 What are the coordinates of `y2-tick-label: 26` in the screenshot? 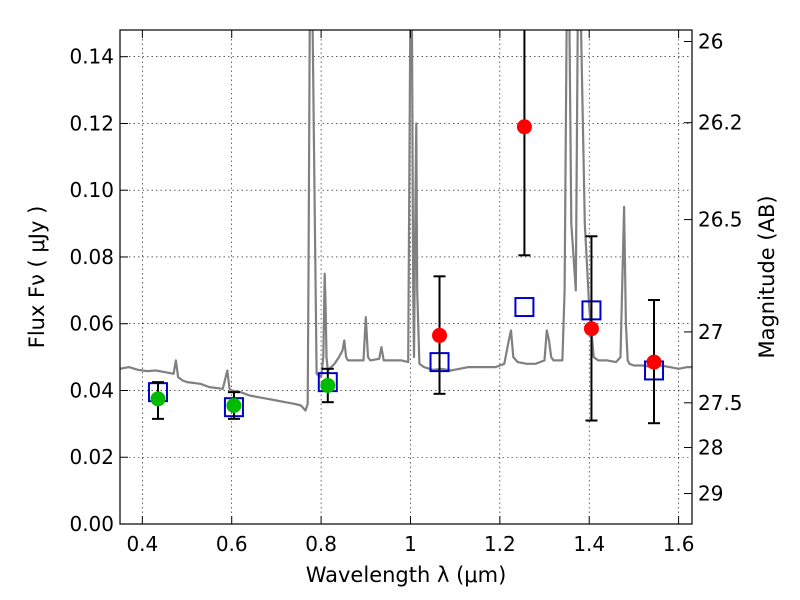 It's located at (710, 42).